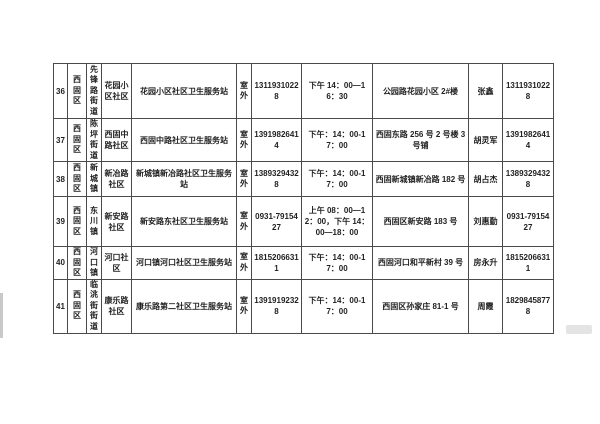 This screenshot has width=600, height=424. Describe the element at coordinates (420, 306) in the screenshot. I see `cell-address: 西固区孙家庄 81-1 号` at that location.